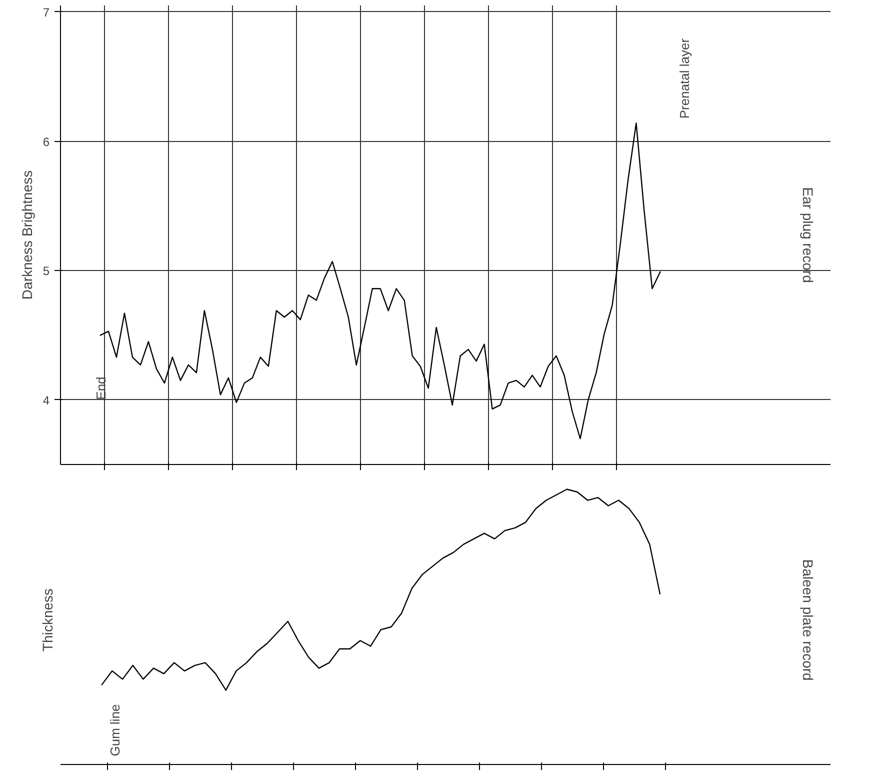  What do you see at coordinates (115, 730) in the screenshot?
I see `annotation: Gum line` at bounding box center [115, 730].